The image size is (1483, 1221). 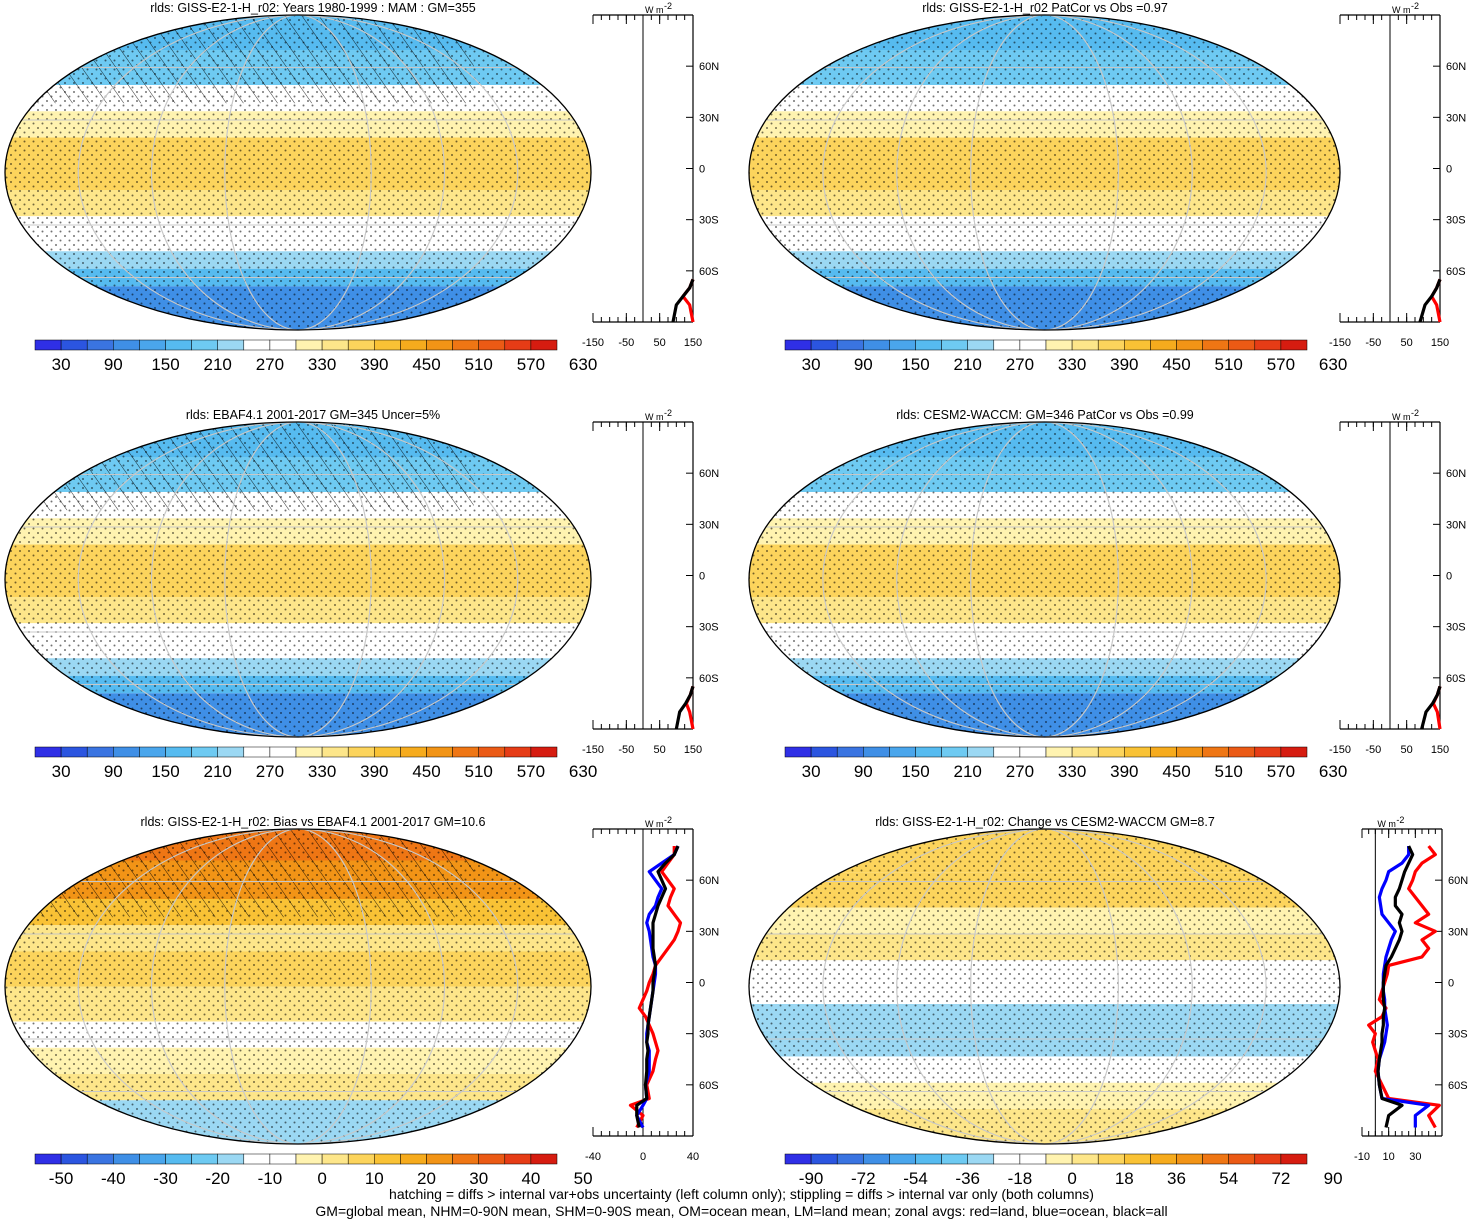 I want to click on zonal-x-tick-label: -10, so click(x=1362, y=1157).